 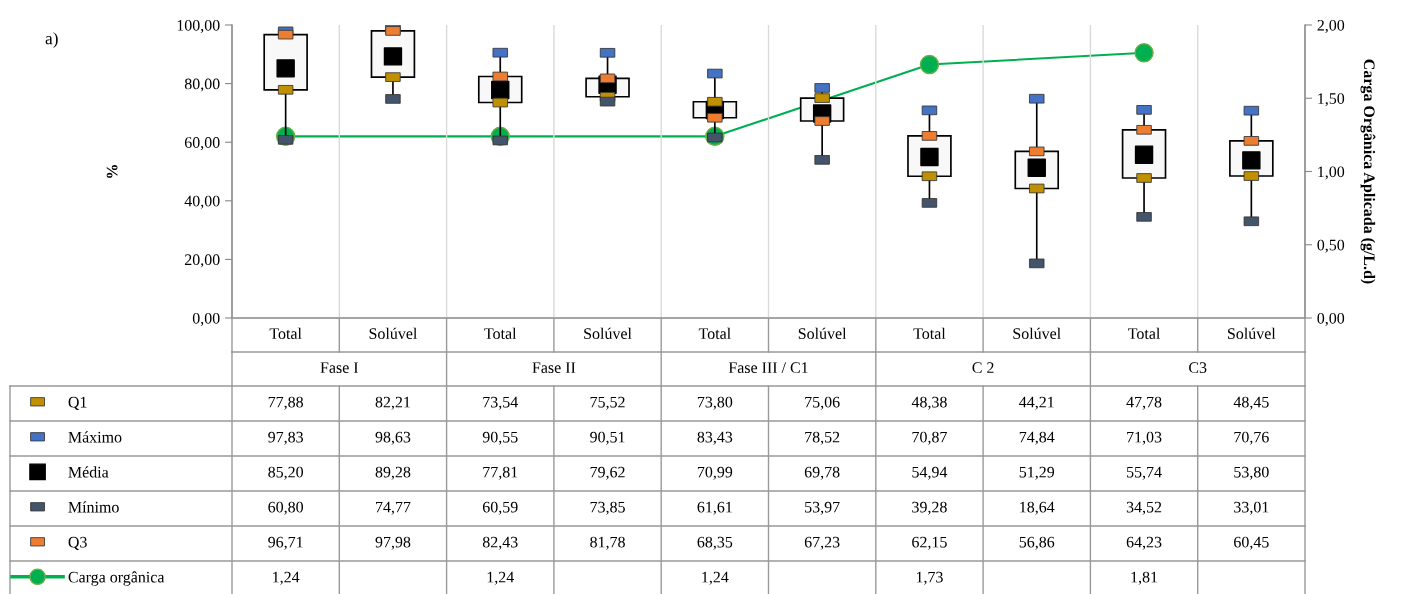 I want to click on y2-tick-label: 1,00, so click(x=1331, y=173).